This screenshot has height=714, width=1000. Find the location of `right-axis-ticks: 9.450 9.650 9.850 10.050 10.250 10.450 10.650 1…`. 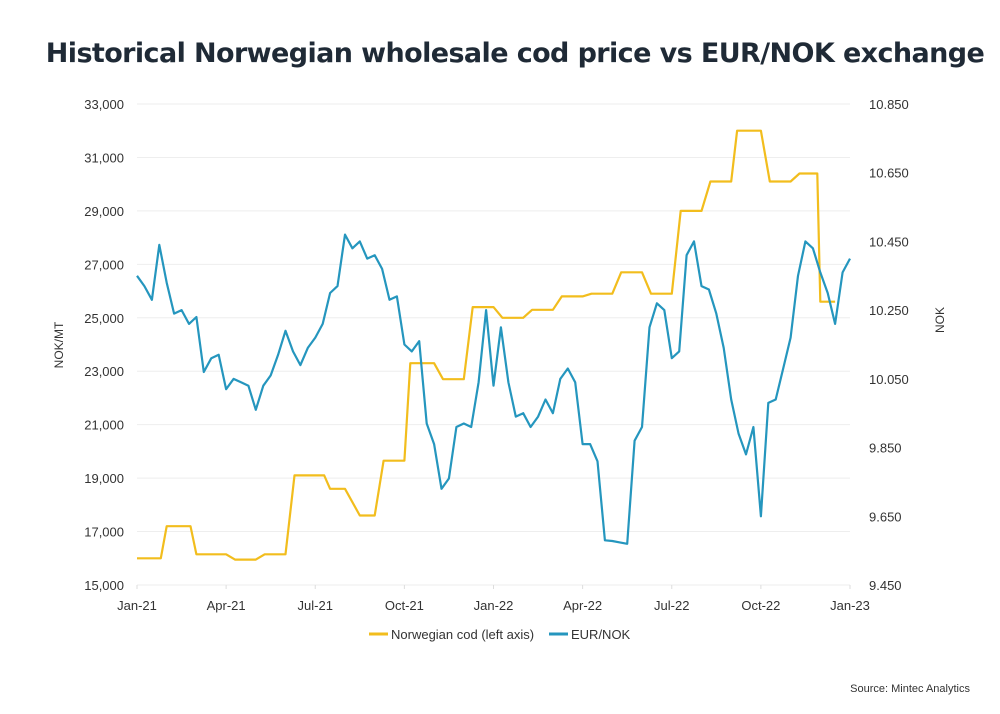

right-axis-ticks: 9.450 9.650 9.850 10.050 10.250 10.450 10.650 1… is located at coordinates (889, 345).